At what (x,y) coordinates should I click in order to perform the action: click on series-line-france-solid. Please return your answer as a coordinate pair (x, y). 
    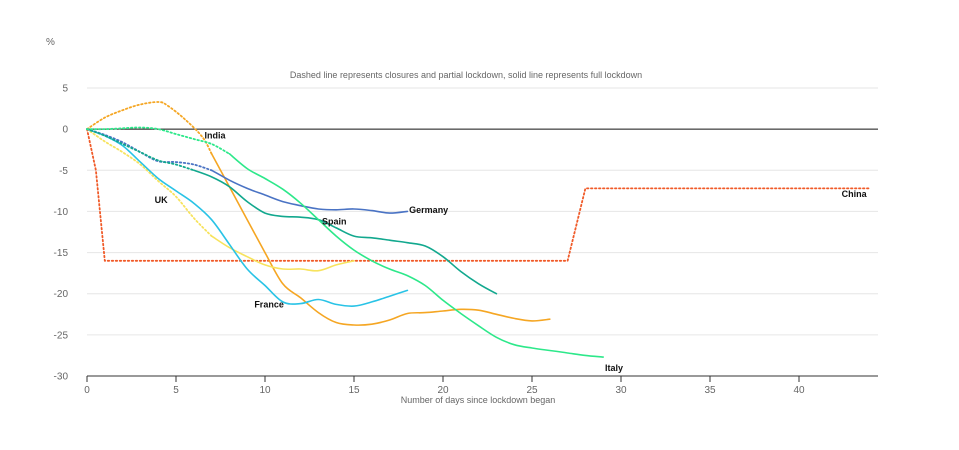
    Looking at the image, I should click on (247, 217).